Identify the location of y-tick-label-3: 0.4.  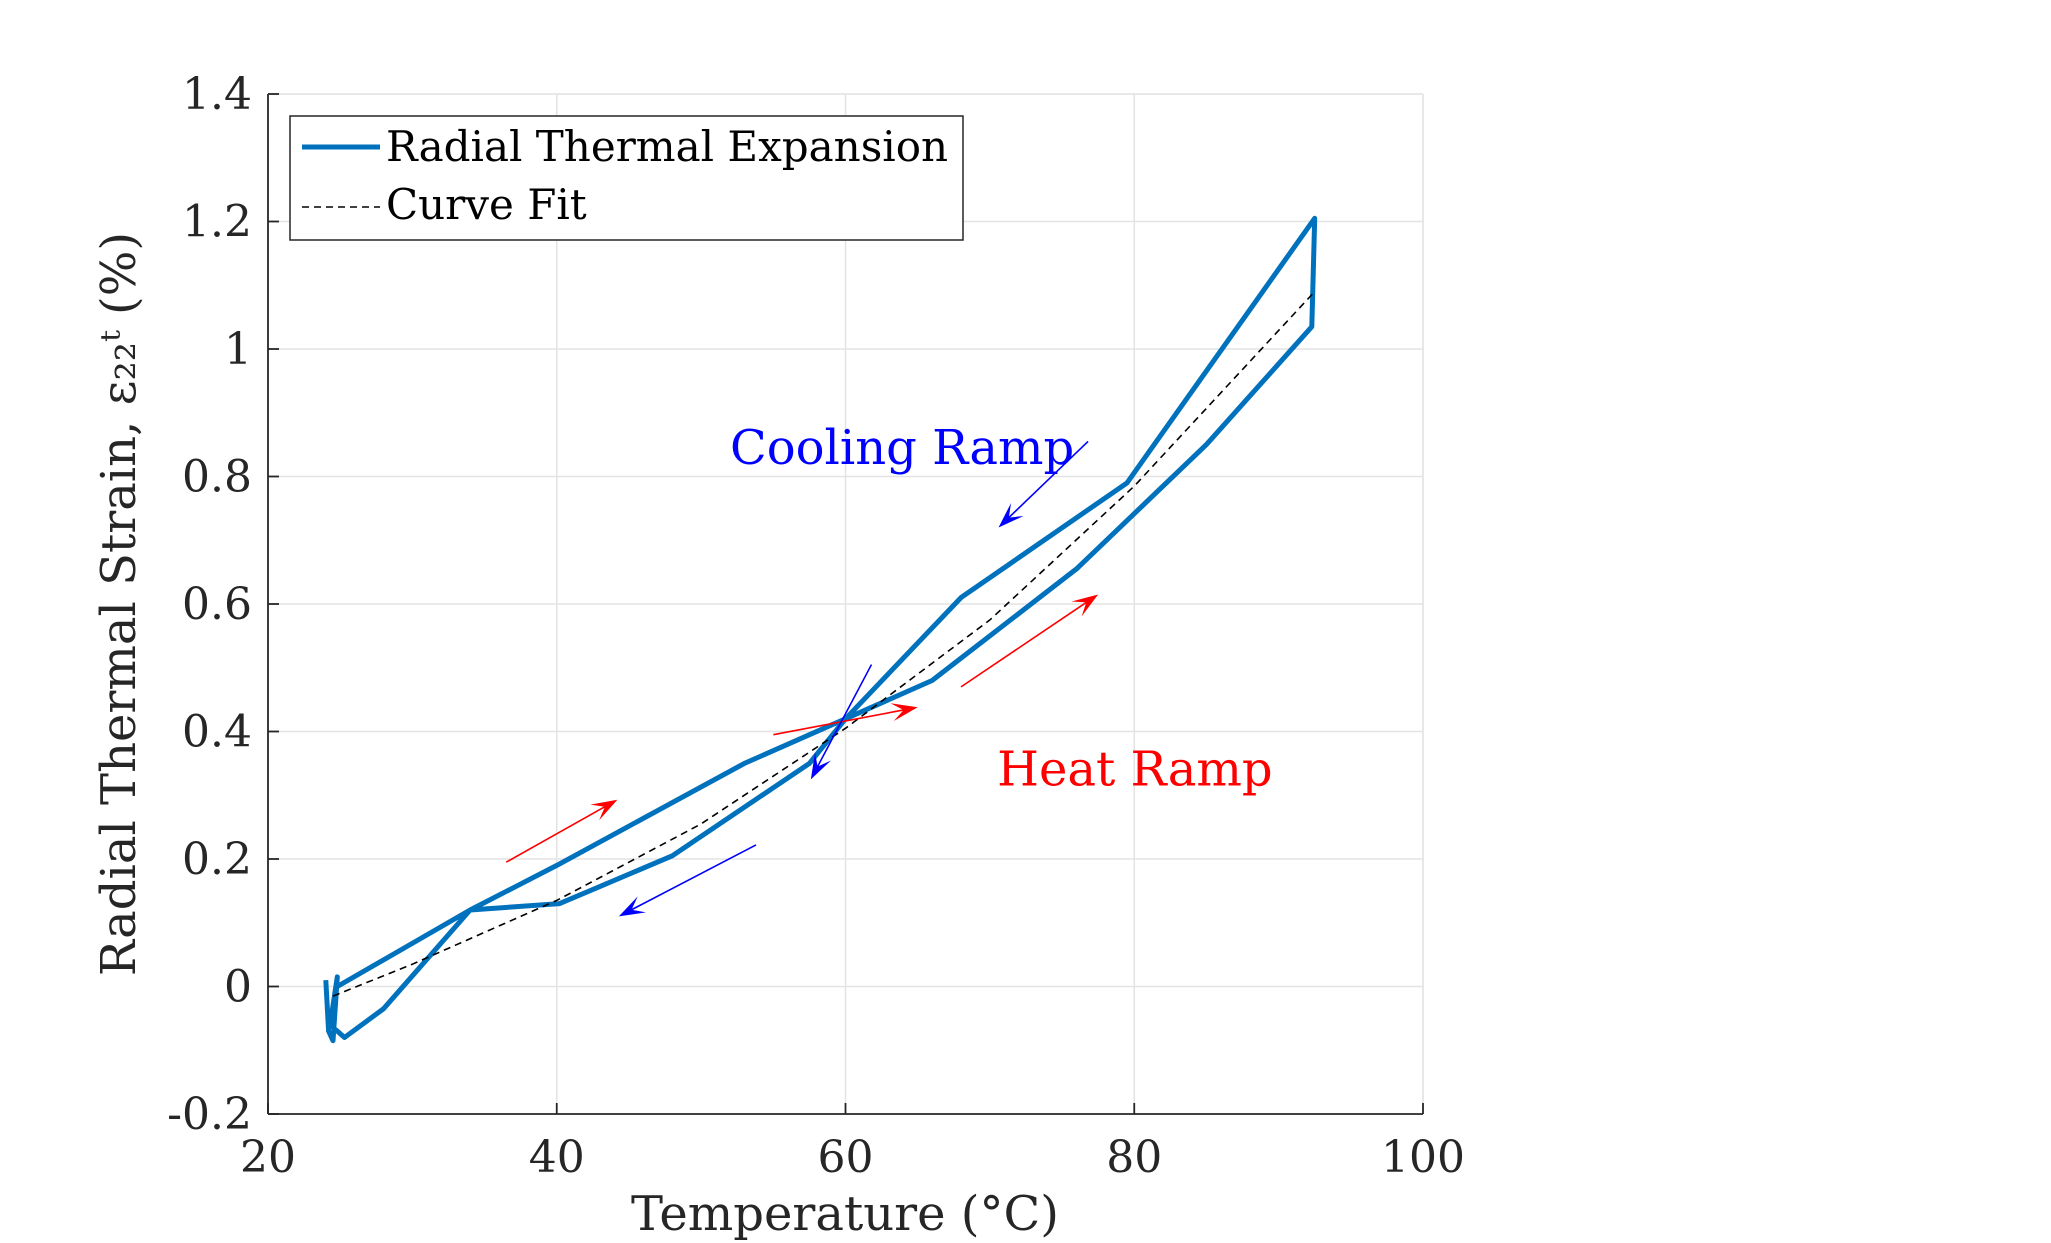
(217, 732).